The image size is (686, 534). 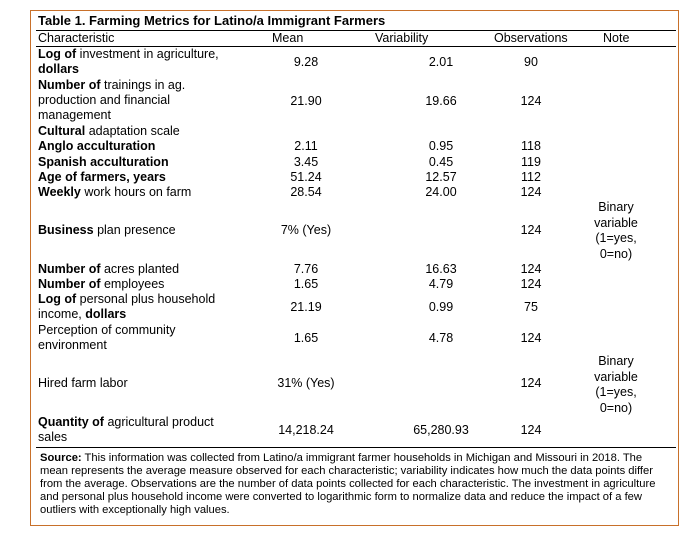 What do you see at coordinates (356, 162) in the screenshot?
I see `table-row: Spanish acculturation 3.45 0.45 119` at bounding box center [356, 162].